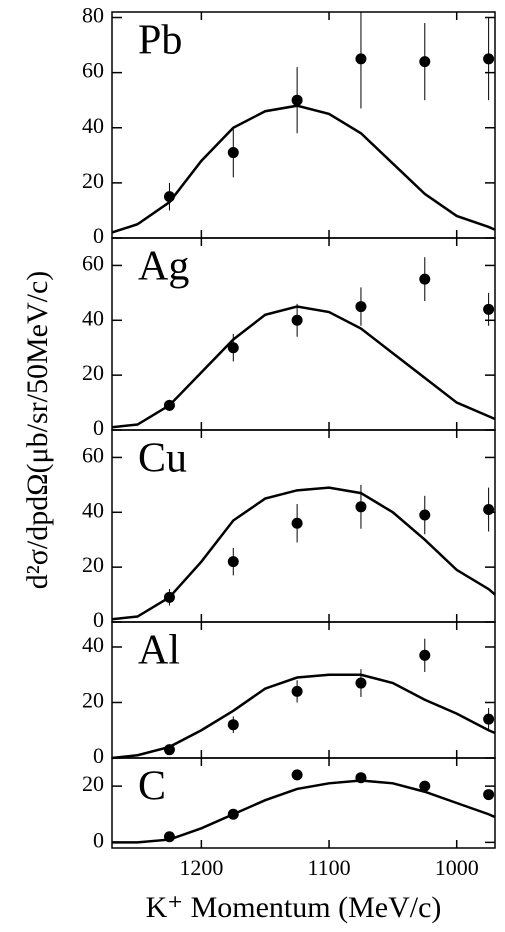  What do you see at coordinates (152, 787) in the screenshot?
I see `panel-title: C` at bounding box center [152, 787].